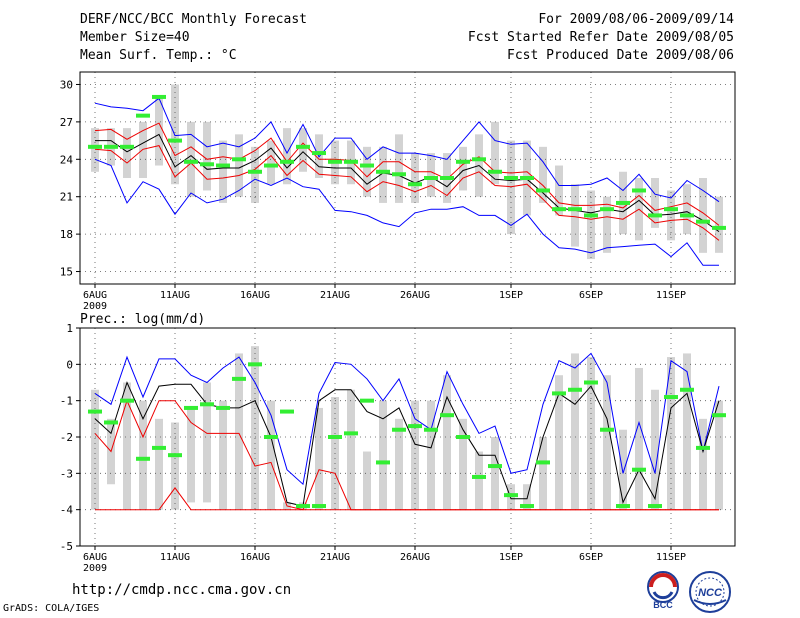 This screenshot has width=800, height=618. Describe the element at coordinates (175, 557) in the screenshot. I see `x-tick-label: 11AUG` at that location.